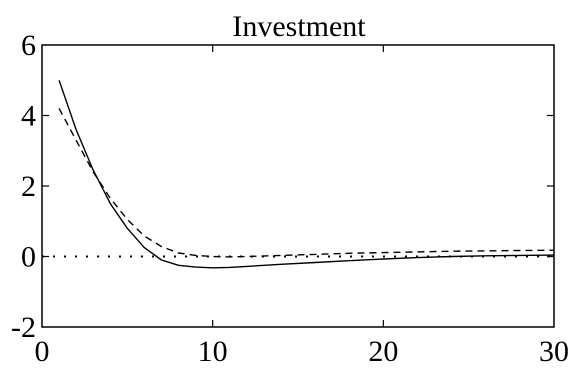  What do you see at coordinates (28, 45) in the screenshot?
I see `y-tick-label: 6` at bounding box center [28, 45].